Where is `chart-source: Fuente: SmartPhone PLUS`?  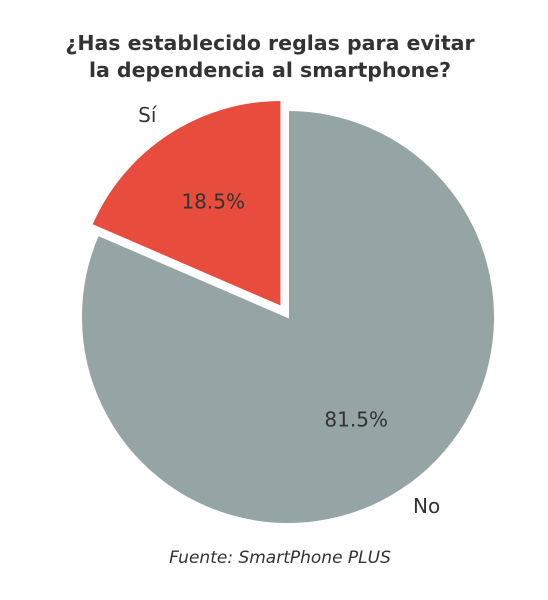 chart-source: Fuente: SmartPhone PLUS is located at coordinates (280, 558).